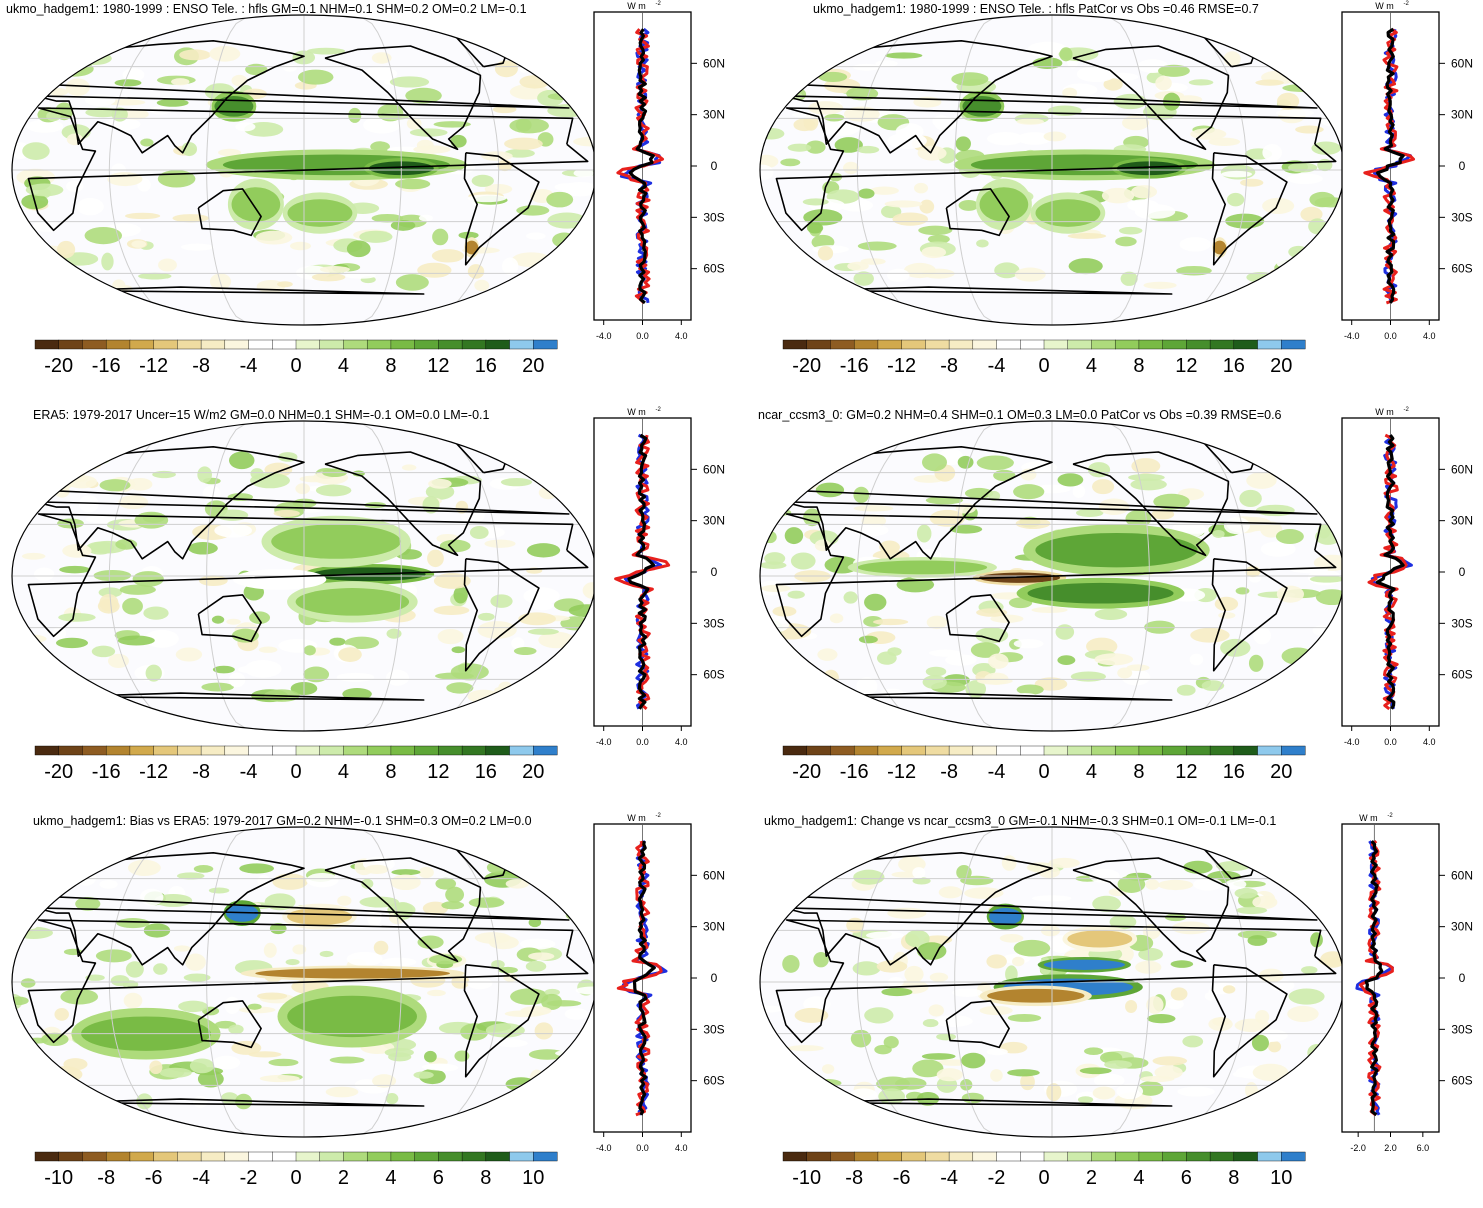 The width and height of the screenshot is (1483, 1208). I want to click on colorbar-label: 6, so click(438, 1178).